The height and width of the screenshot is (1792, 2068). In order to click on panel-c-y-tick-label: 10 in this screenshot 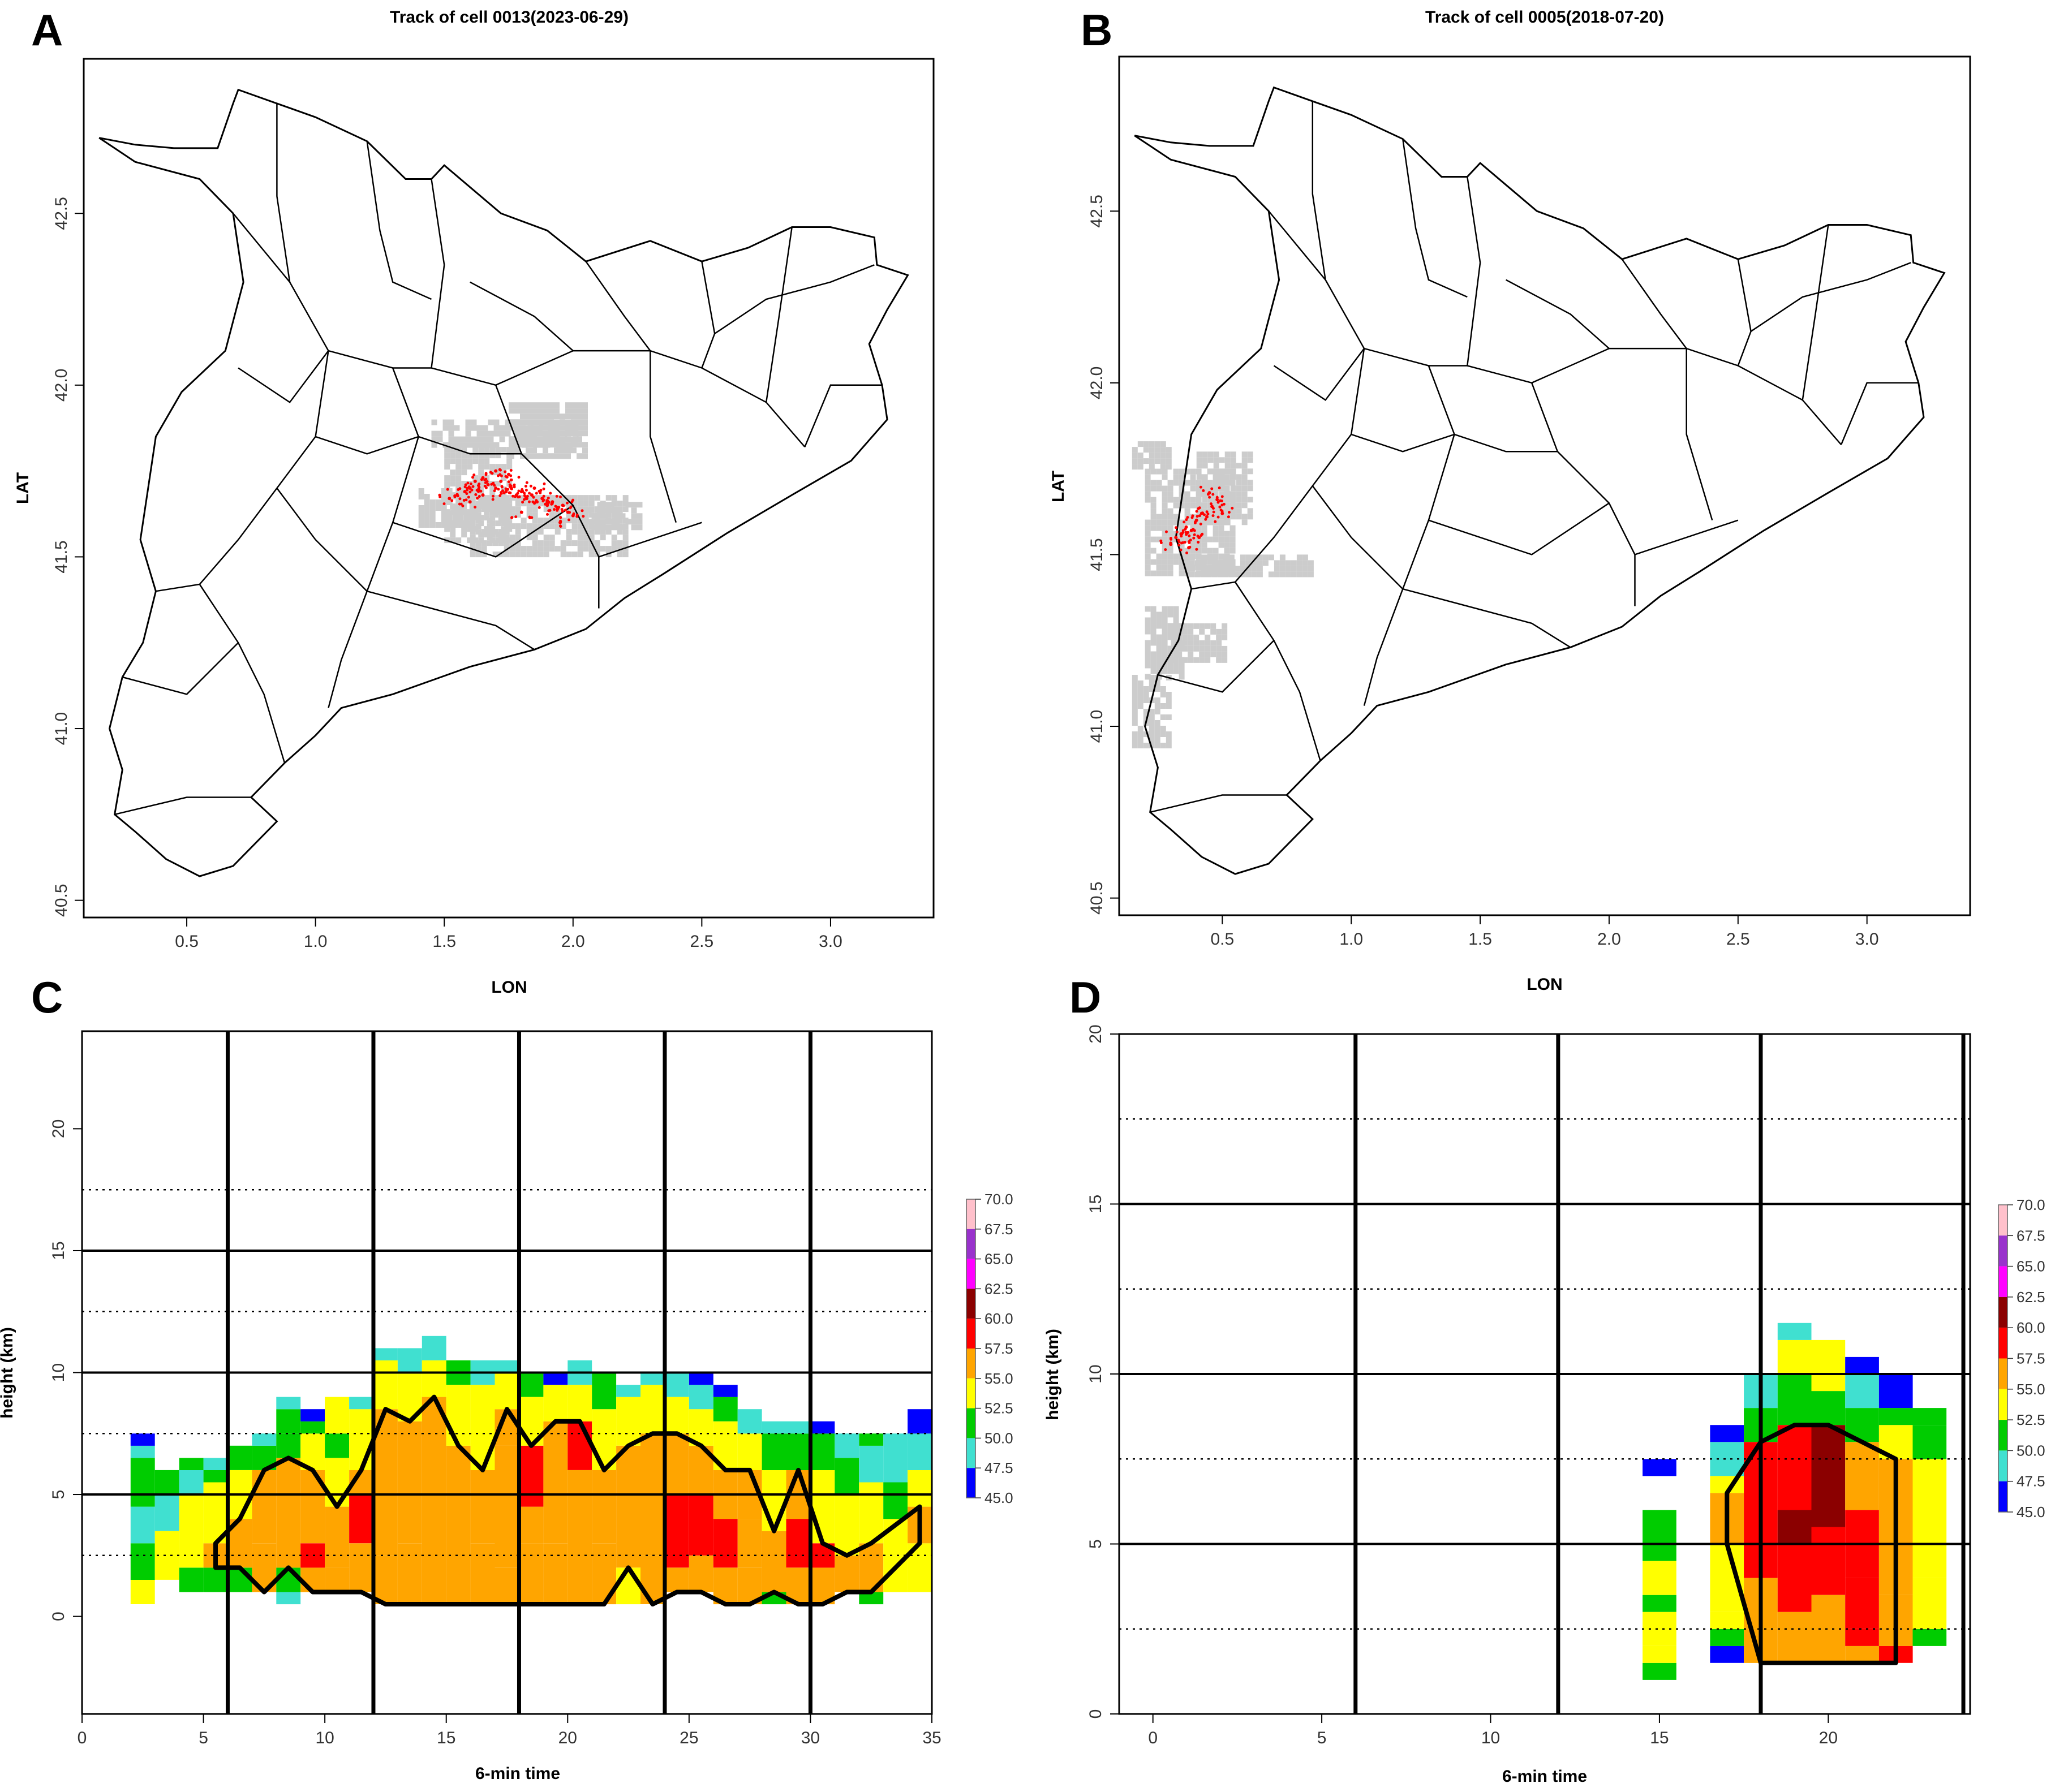, I will do `click(59, 1372)`.